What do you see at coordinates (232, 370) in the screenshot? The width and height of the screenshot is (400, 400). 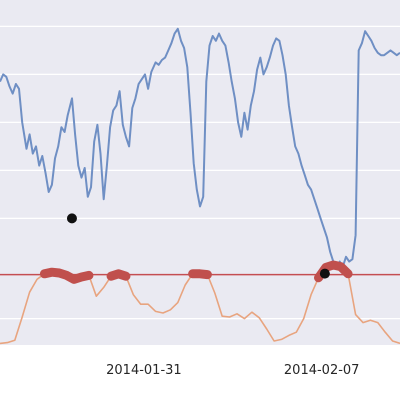 I see `x-axis-ticks: 2014-01-31 2014-02-07` at bounding box center [232, 370].